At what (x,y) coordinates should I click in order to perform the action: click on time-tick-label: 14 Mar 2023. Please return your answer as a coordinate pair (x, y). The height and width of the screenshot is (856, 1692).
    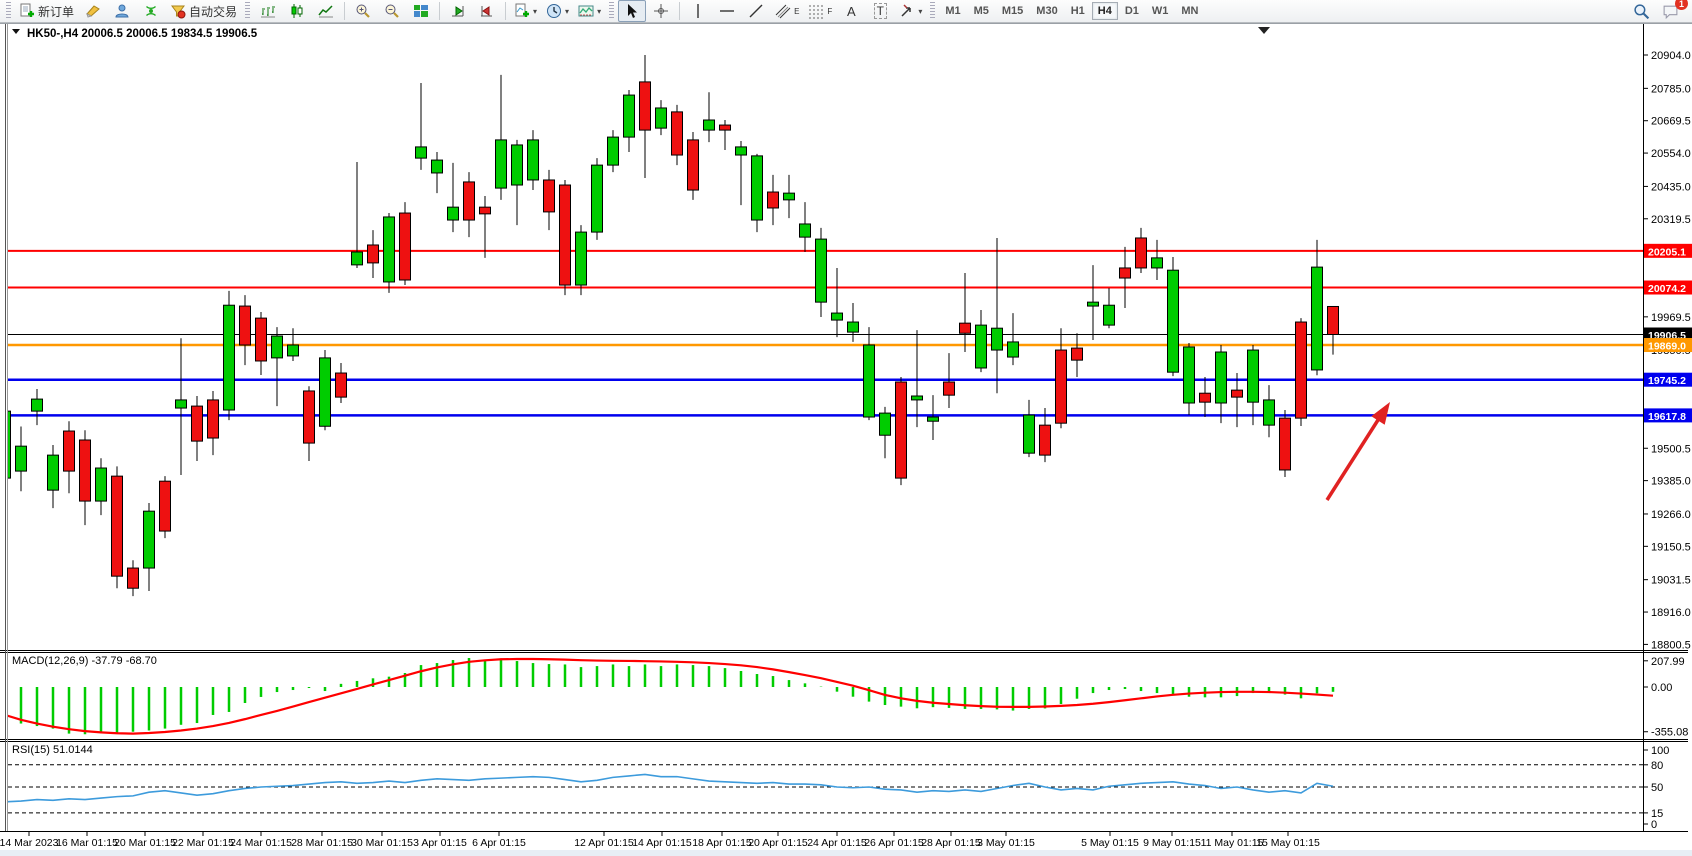
    Looking at the image, I should click on (29, 843).